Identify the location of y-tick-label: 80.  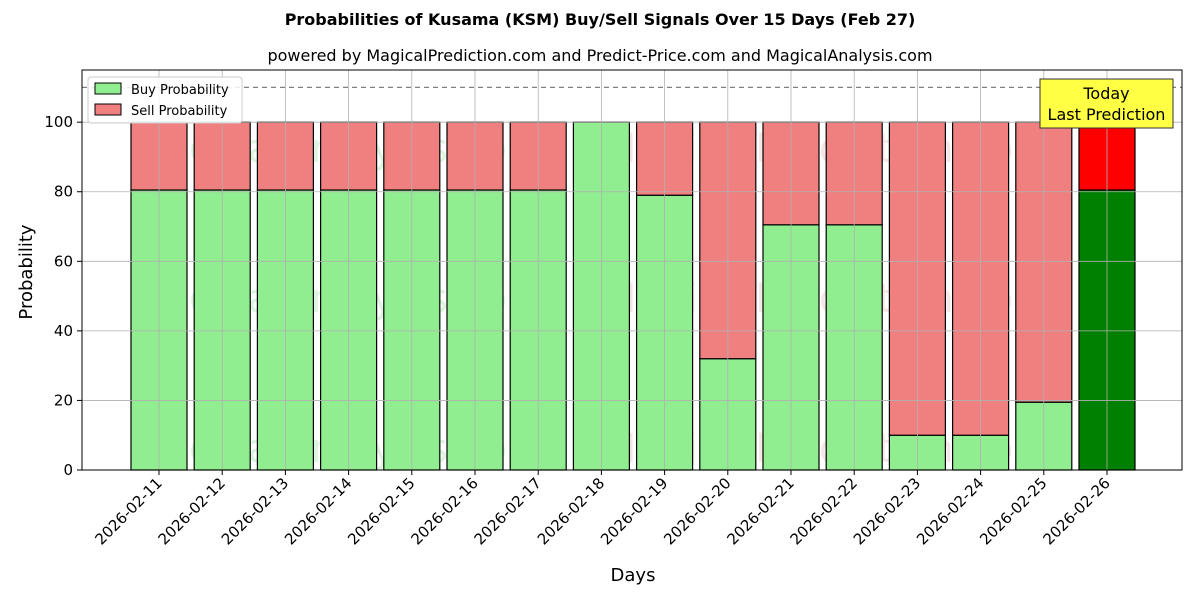
(63, 192).